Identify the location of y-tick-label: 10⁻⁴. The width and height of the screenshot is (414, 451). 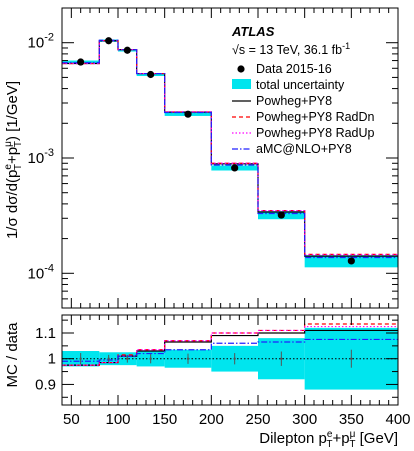
(41, 272).